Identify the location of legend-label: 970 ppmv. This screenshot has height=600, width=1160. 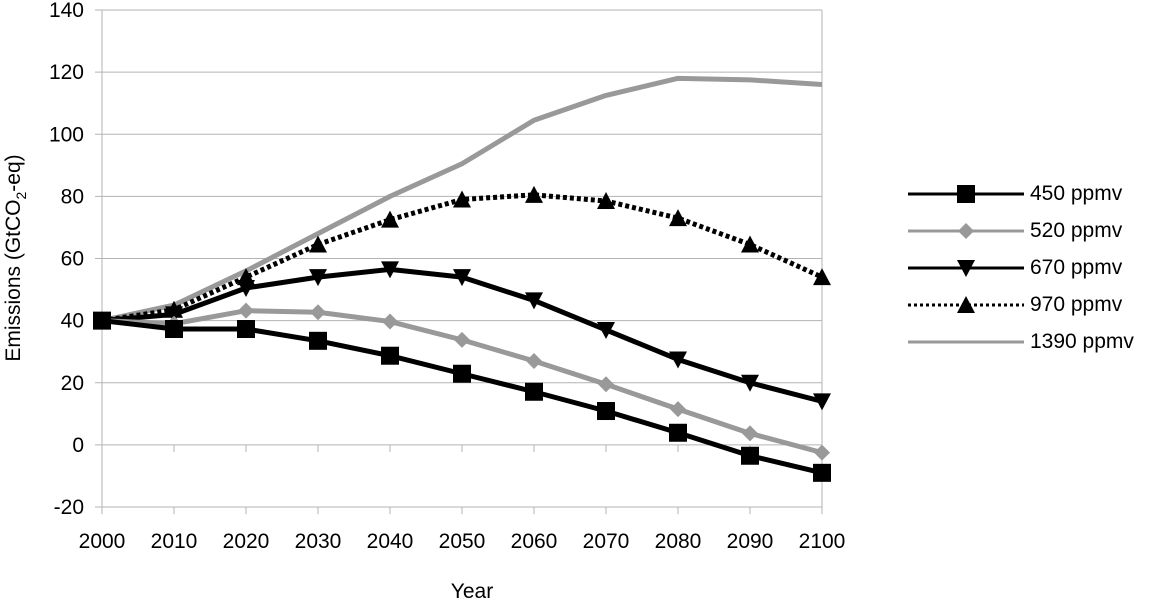
(1076, 304).